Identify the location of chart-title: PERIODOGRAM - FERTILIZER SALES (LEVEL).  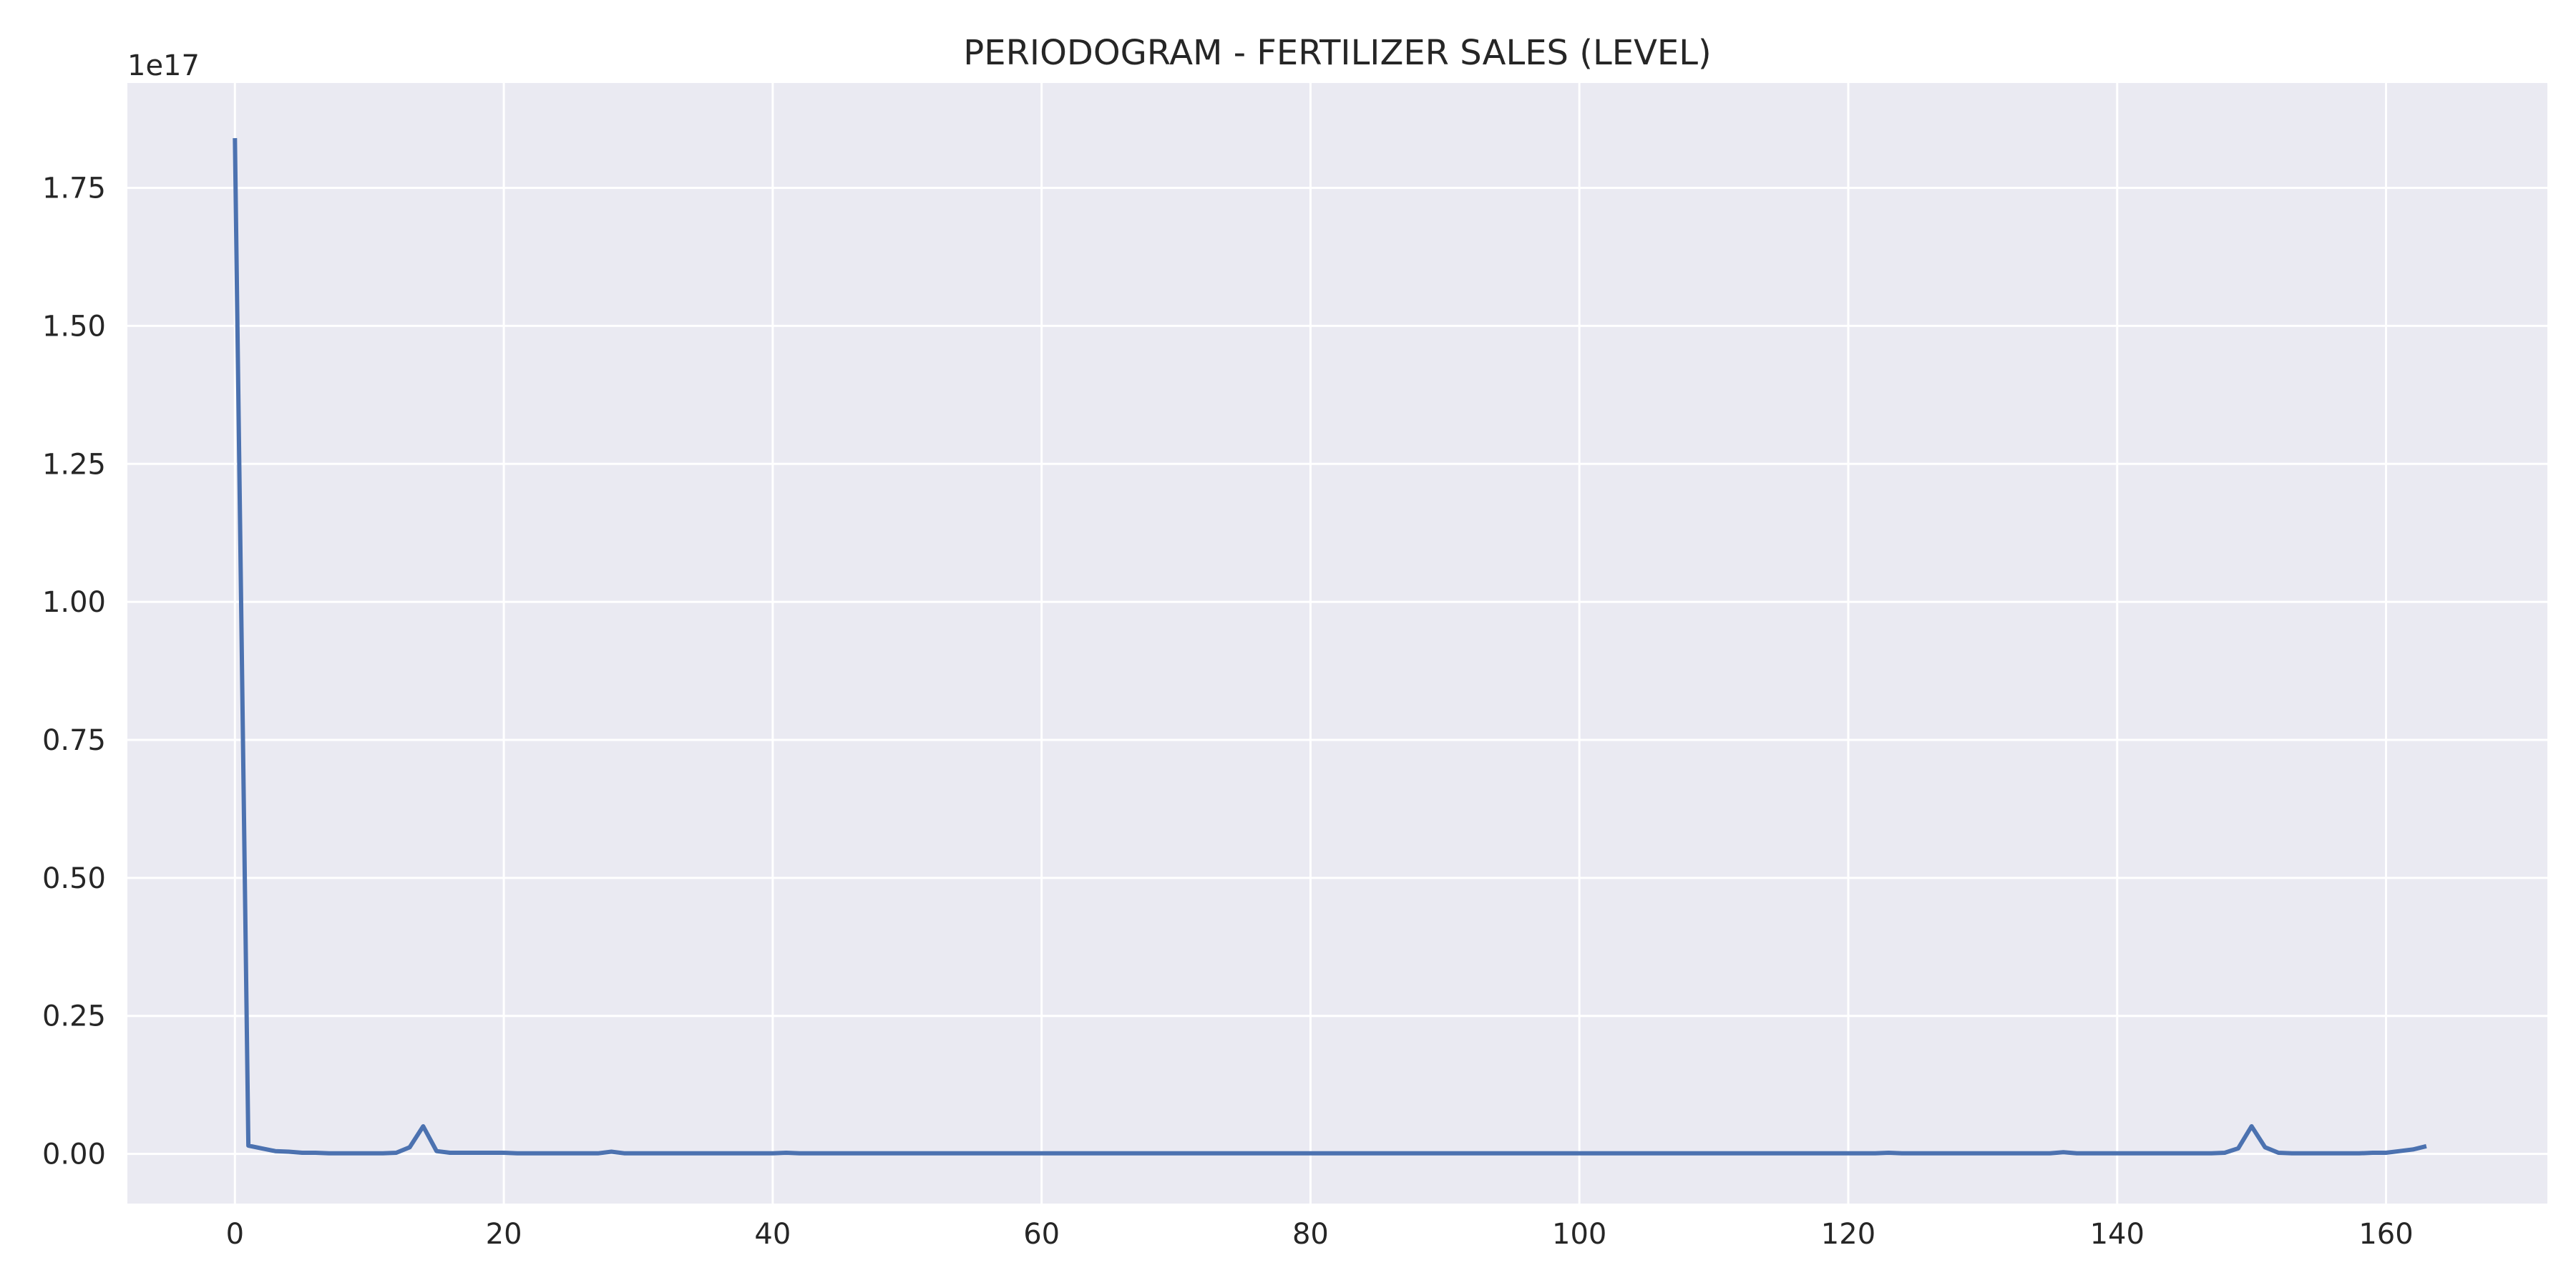
(1337, 53).